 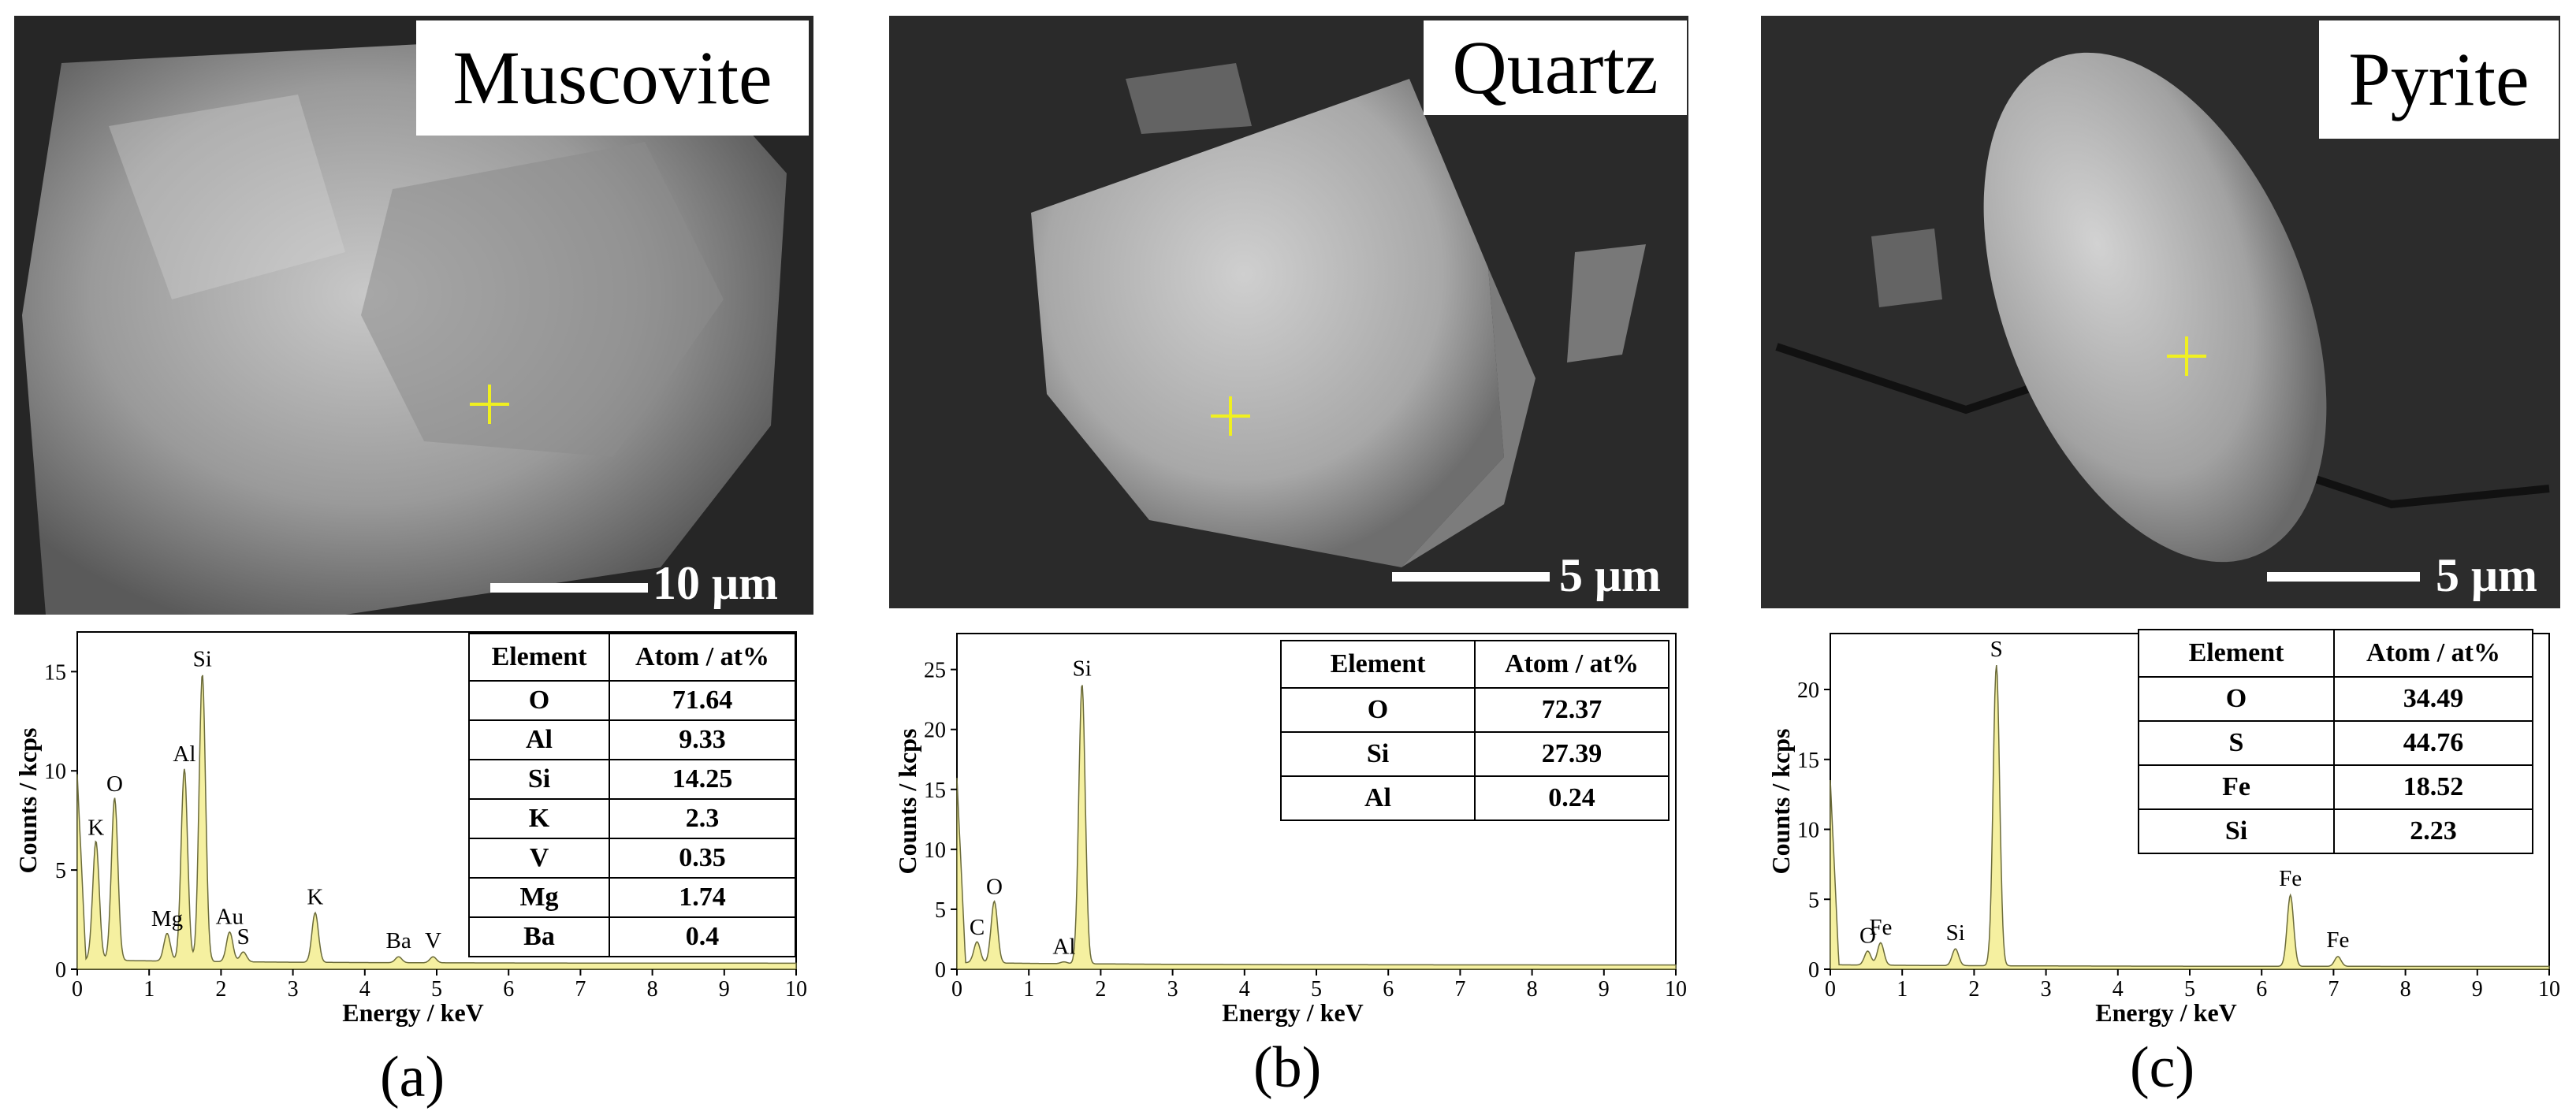 What do you see at coordinates (1471, 577) in the screenshot?
I see `scale-bar` at bounding box center [1471, 577].